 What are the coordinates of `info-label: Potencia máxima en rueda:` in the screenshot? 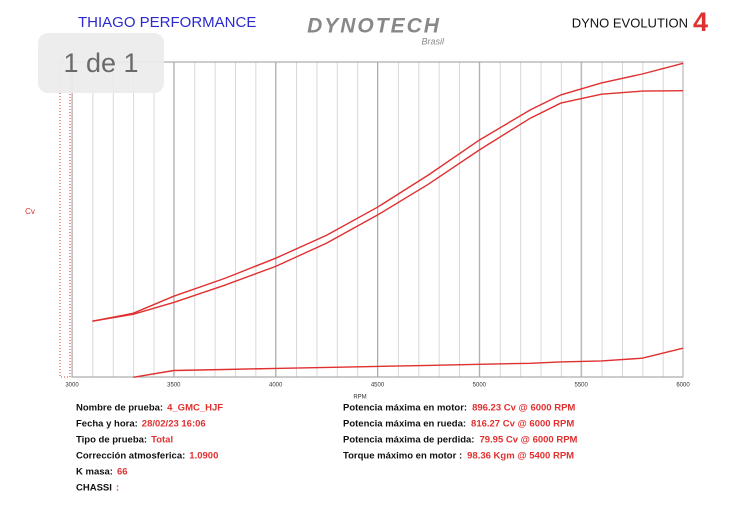 It's located at (404, 424).